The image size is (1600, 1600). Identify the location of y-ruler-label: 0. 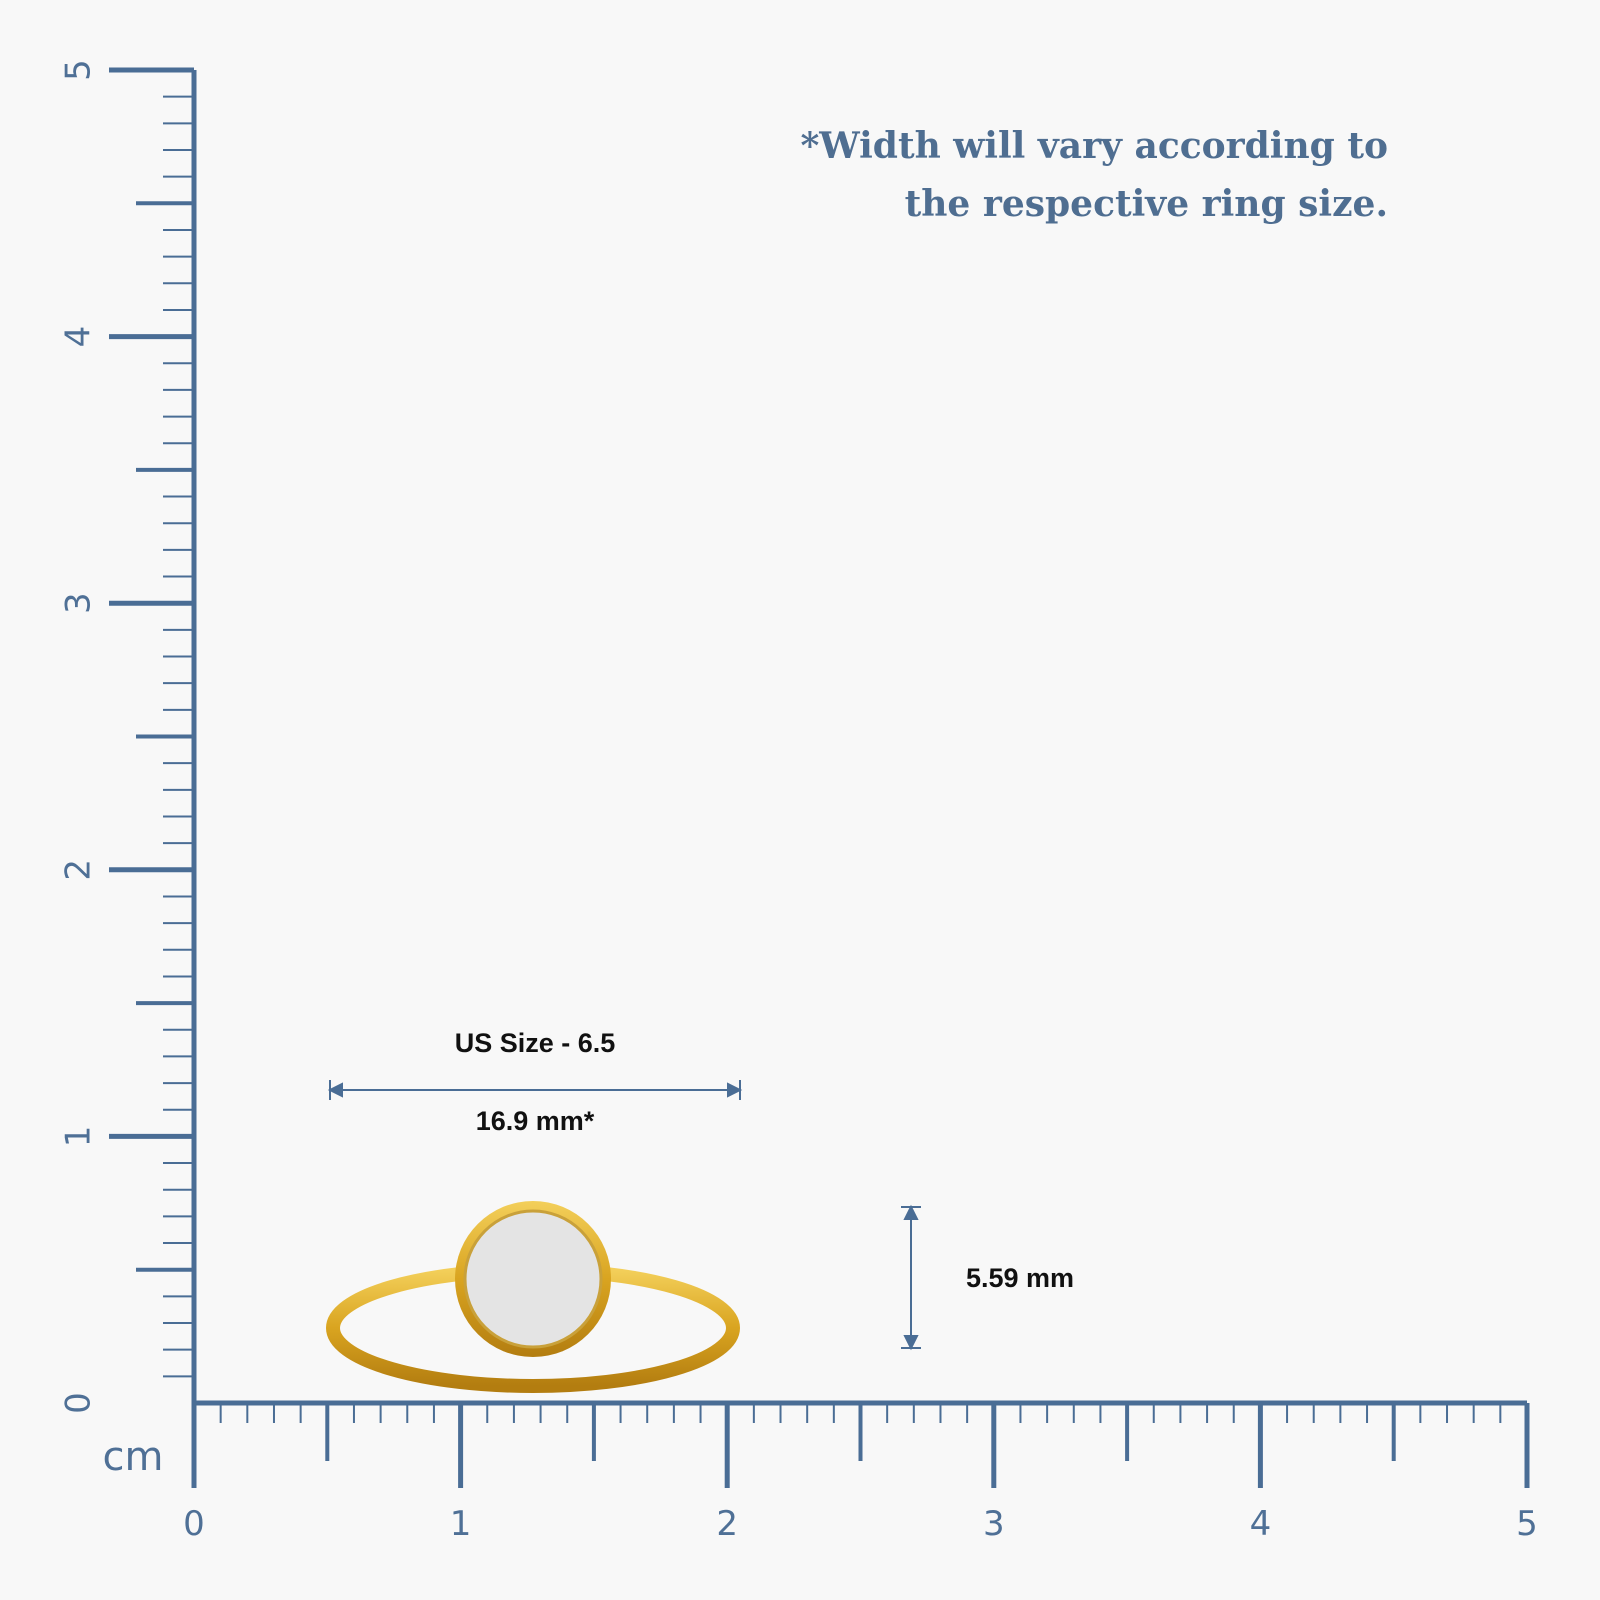
(79, 1403).